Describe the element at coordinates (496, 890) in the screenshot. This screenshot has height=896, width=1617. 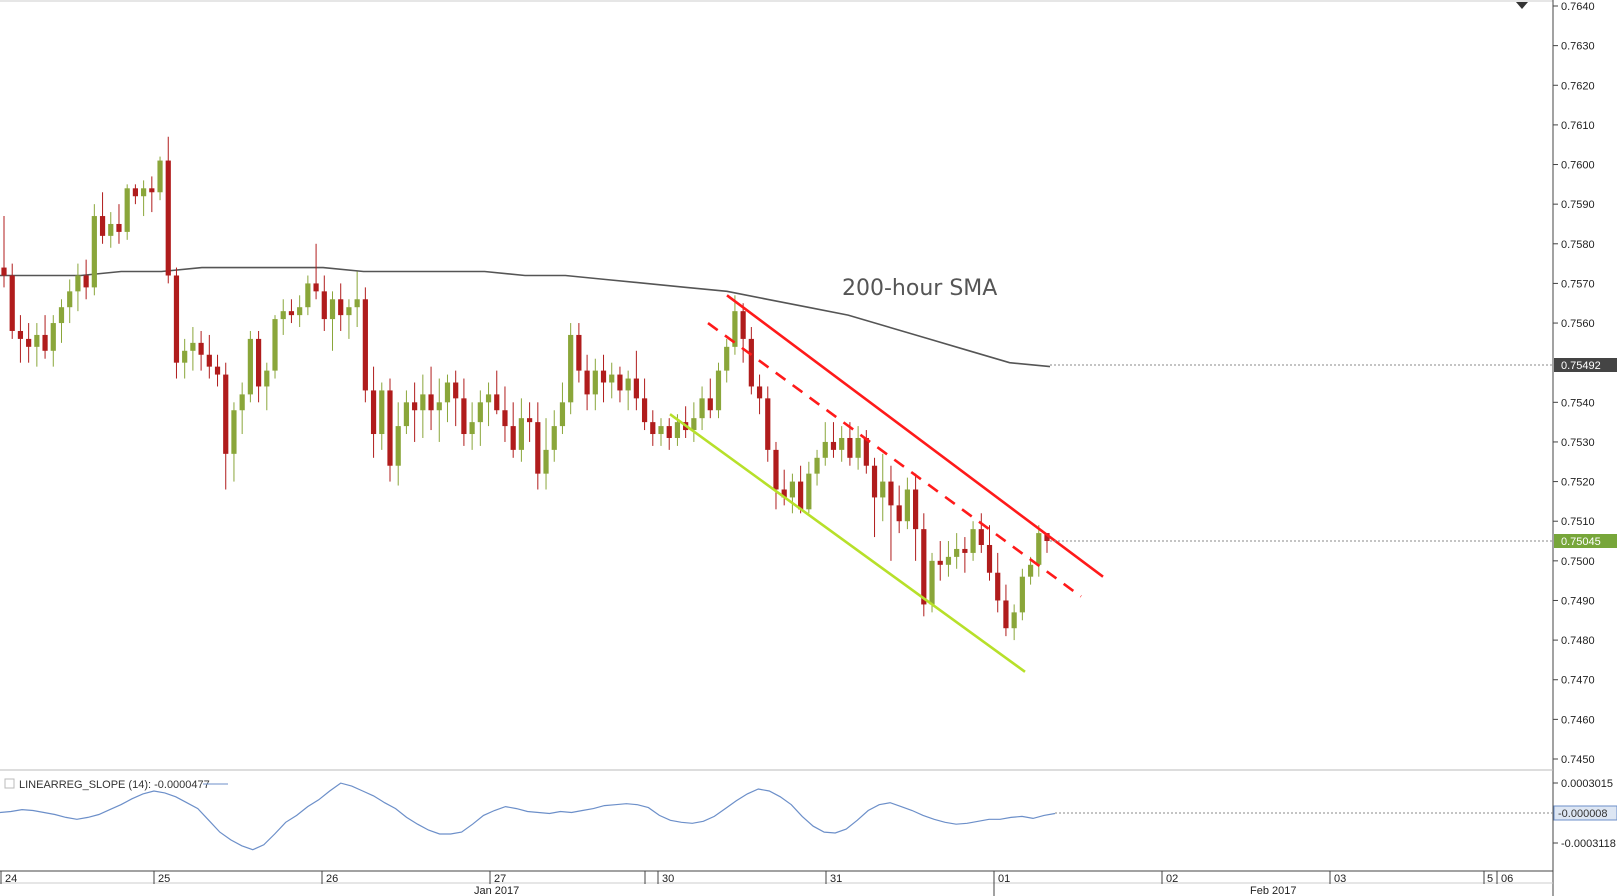
I see `x-month-jan: Jan 2017` at that location.